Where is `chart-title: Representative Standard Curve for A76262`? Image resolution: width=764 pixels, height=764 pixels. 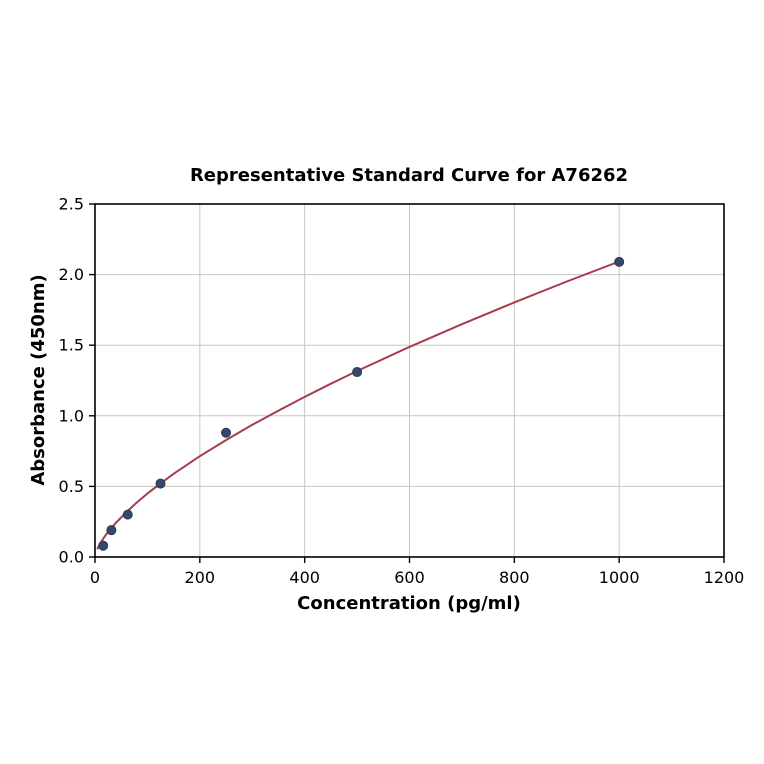
chart-title: Representative Standard Curve for A76262 is located at coordinates (409, 175).